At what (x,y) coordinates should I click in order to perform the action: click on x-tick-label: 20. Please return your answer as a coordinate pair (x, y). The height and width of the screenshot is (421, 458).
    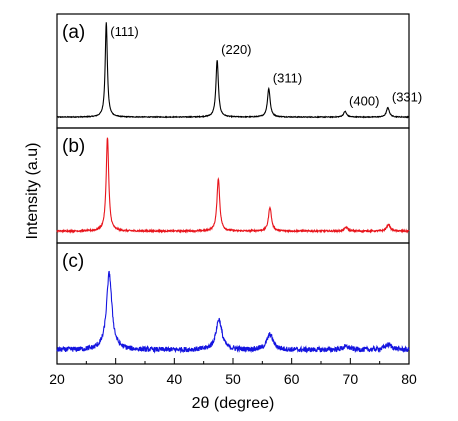
    Looking at the image, I should click on (57, 379).